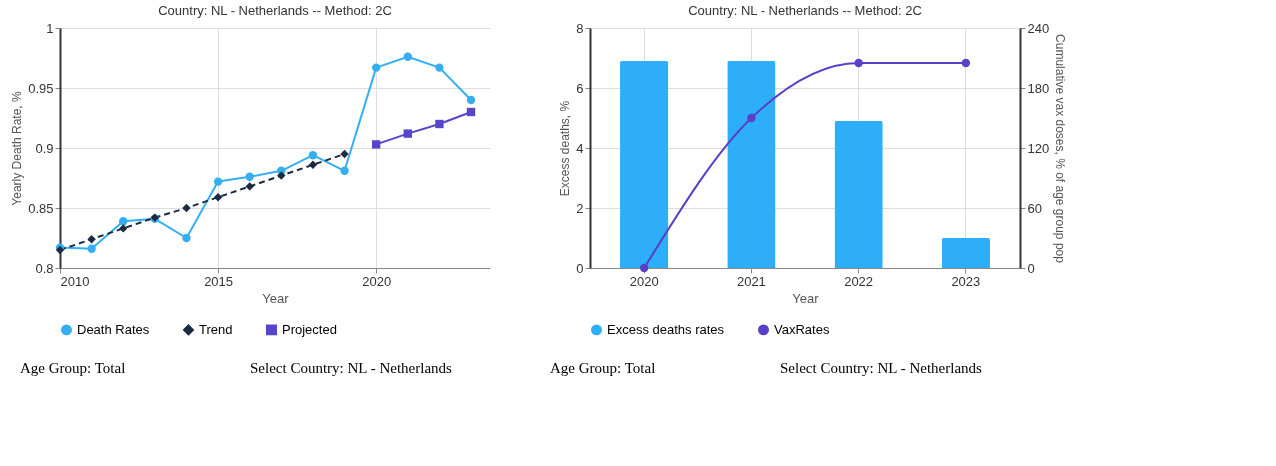 Image resolution: width=1276 pixels, height=466 pixels. I want to click on y-tick-label: 6, so click(580, 88).